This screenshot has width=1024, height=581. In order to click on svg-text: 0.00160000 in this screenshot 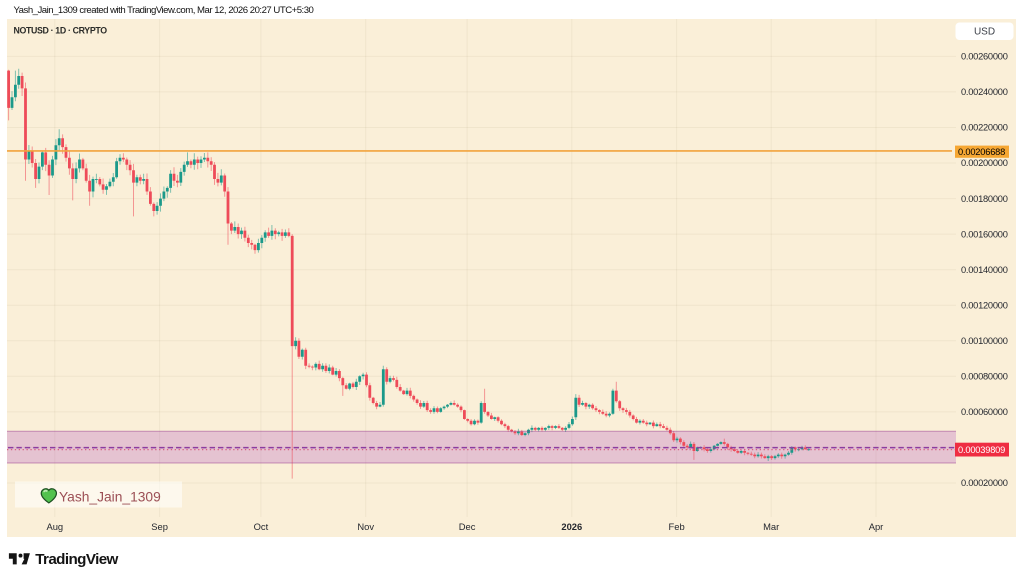, I will do `click(984, 234)`.